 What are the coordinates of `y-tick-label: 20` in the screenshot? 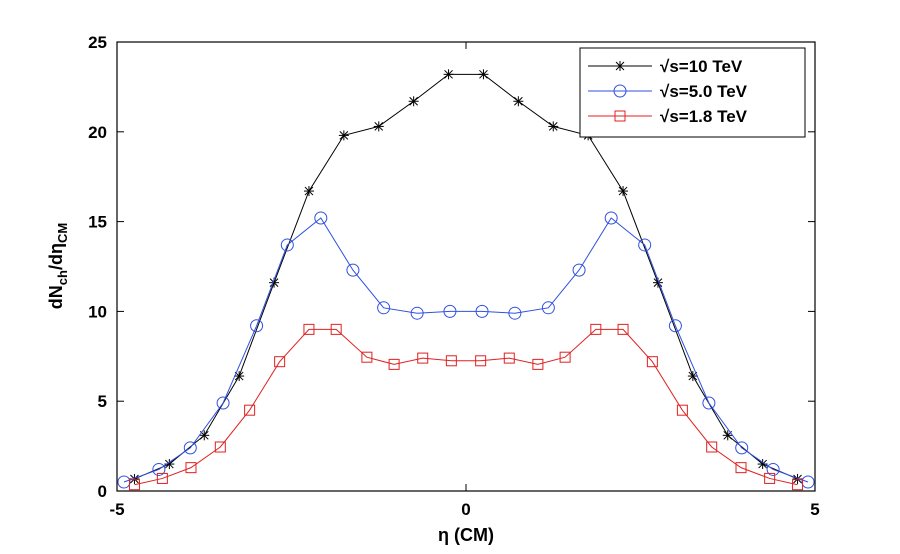 It's located at (97, 132).